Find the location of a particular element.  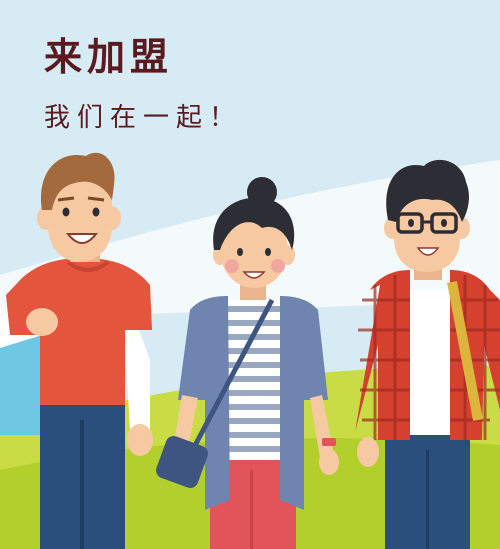

banner-title: 来加盟 is located at coordinates (109, 57).